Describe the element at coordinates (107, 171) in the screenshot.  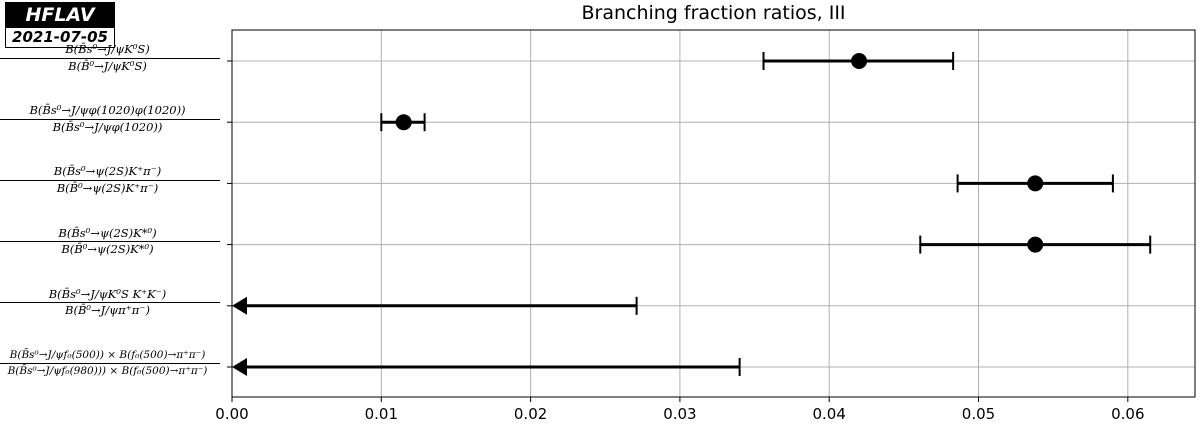
I see `y-label-numerator: B(B̄s⁰→ψ(2S)K⁺π⁻)` at that location.